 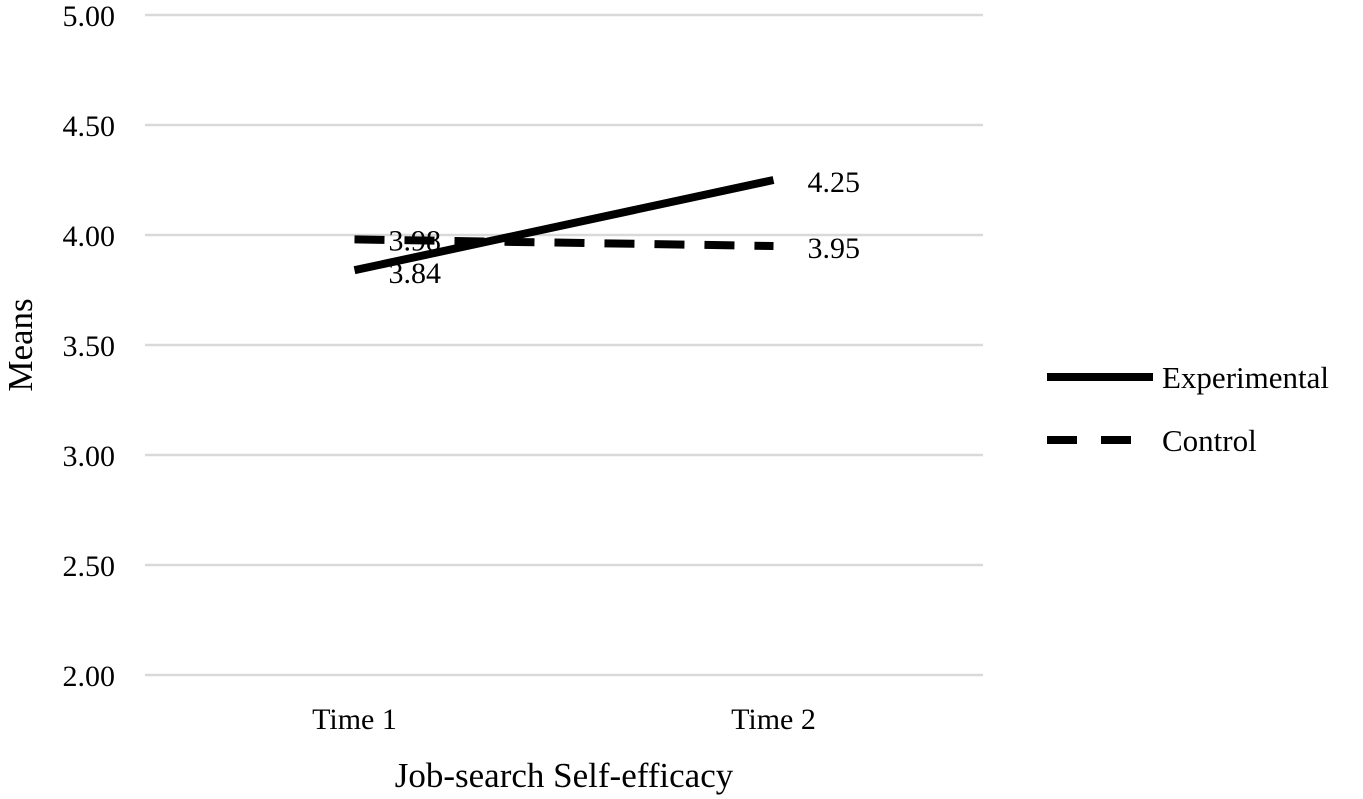 I want to click on y-axis-ticks: 2.00 2.50 3.00 3.50 4.00 4.50 5.00, so click(x=89, y=346).